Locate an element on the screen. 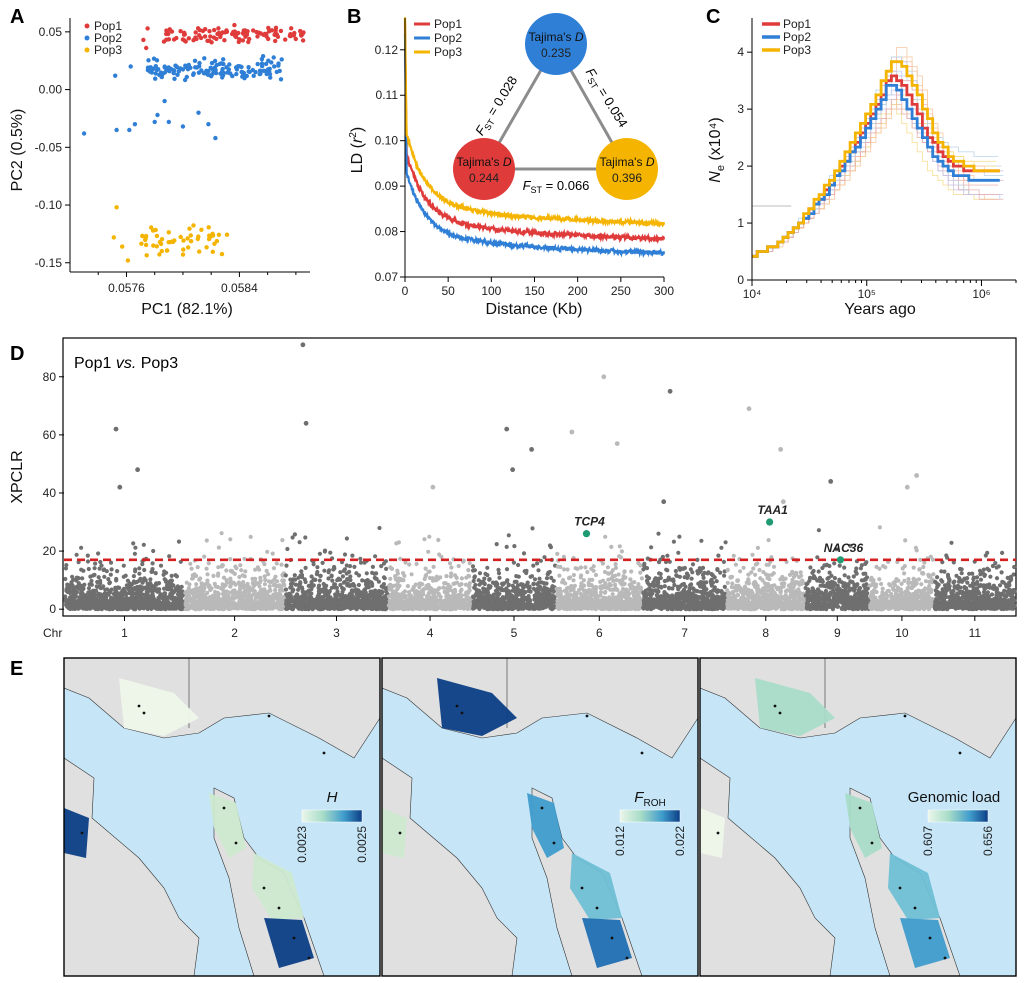 This screenshot has height=983, width=1024. tajima-node-pop3 is located at coordinates (627, 169).